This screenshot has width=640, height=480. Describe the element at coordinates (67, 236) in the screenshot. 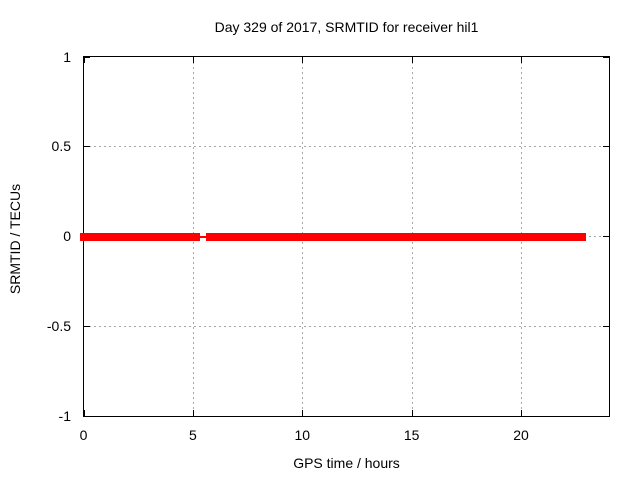

I see `y-tick-label: 0` at that location.